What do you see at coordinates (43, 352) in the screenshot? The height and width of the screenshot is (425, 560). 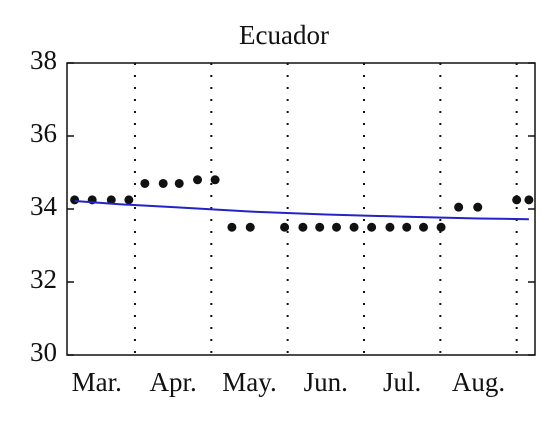 I see `y-tick-label: 30` at bounding box center [43, 352].